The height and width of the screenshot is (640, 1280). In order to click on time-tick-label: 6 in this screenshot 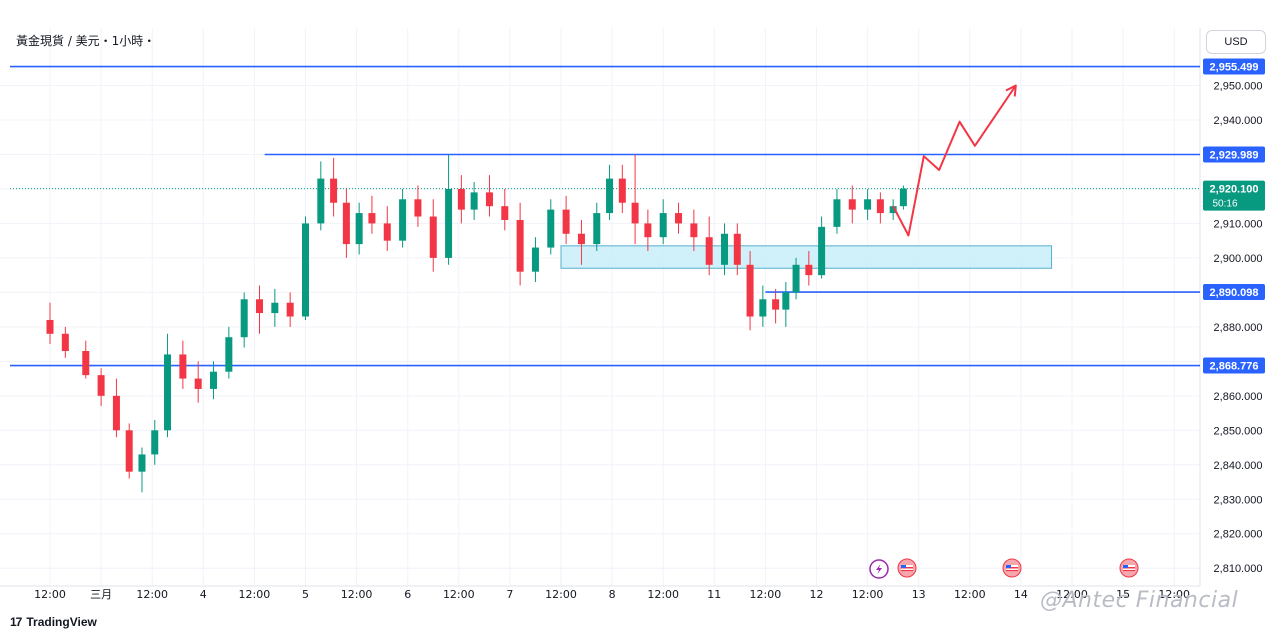, I will do `click(407, 594)`.